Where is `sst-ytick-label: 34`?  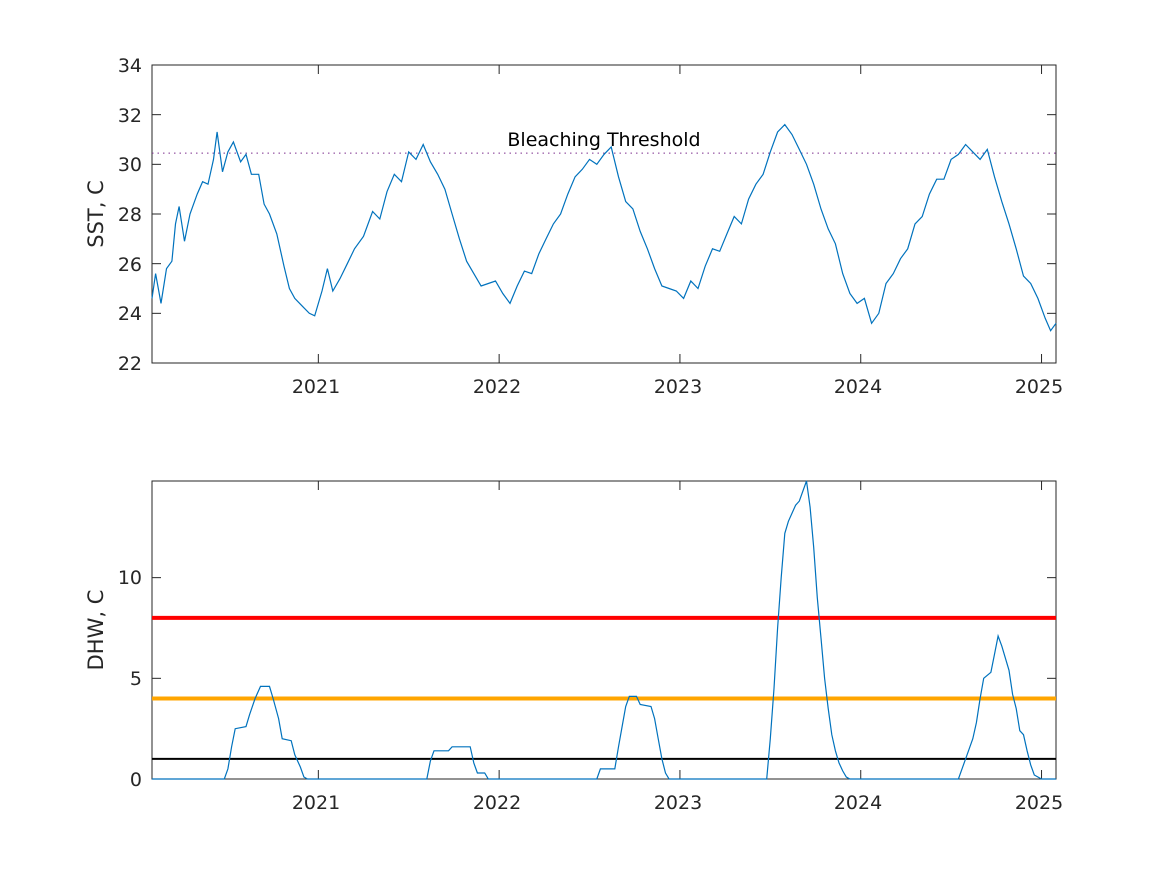
sst-ytick-label: 34 is located at coordinates (130, 66).